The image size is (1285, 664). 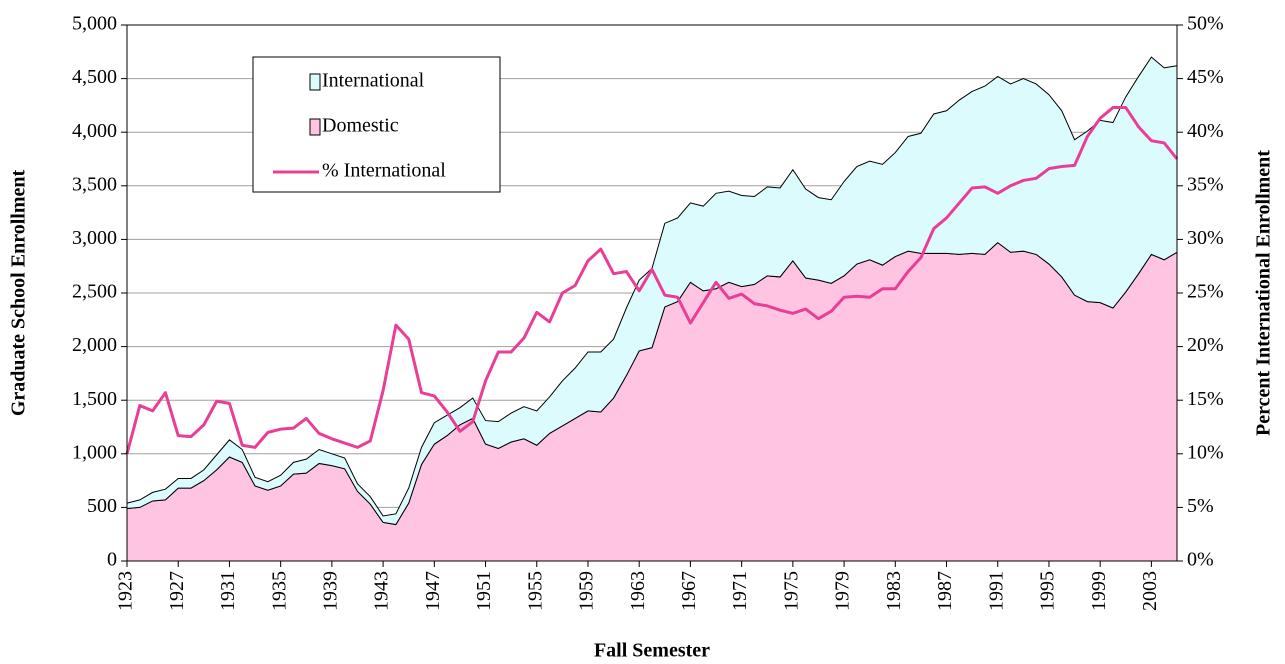 I want to click on x-tick-label: 1955, so click(x=535, y=591).